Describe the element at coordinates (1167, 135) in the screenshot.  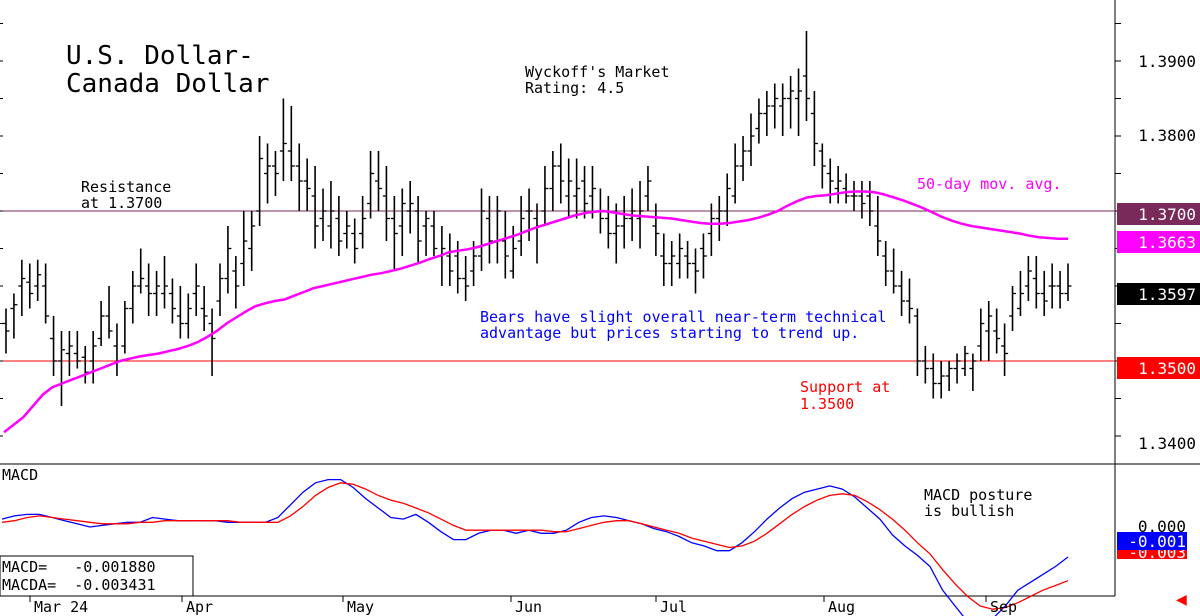
I see `y-tick-label: 1.3800` at that location.